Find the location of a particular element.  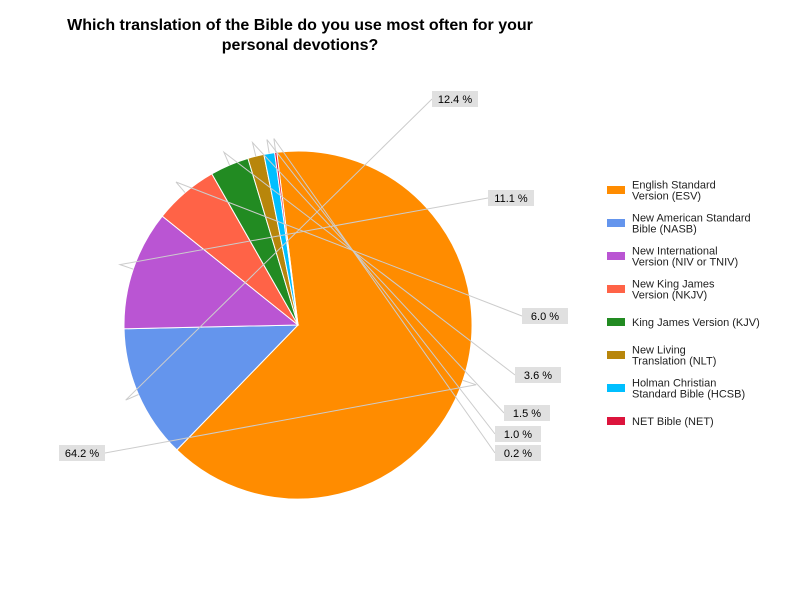

data-label-0: 64.2 % is located at coordinates (82, 453).